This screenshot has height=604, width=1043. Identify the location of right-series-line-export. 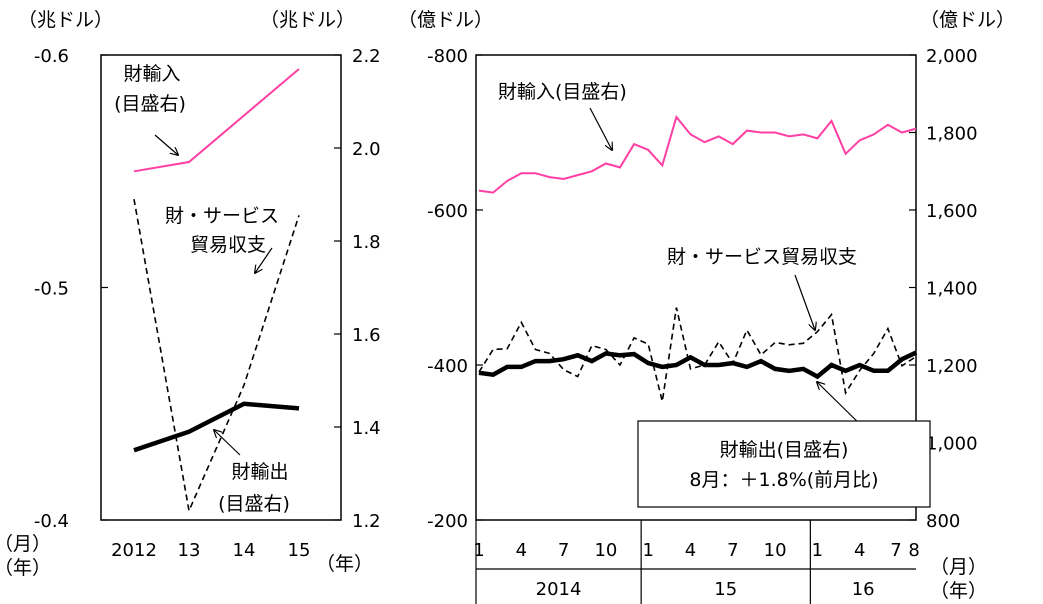
(698, 365).